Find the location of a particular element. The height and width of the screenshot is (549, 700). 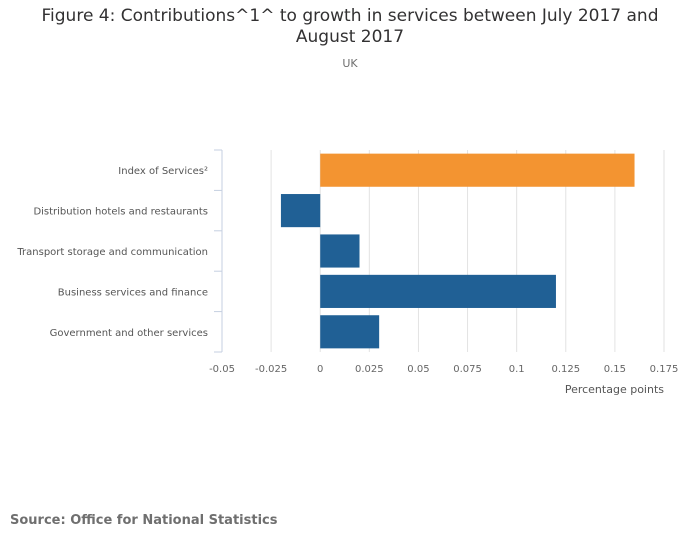

category-label: Government and other services is located at coordinates (129, 333).